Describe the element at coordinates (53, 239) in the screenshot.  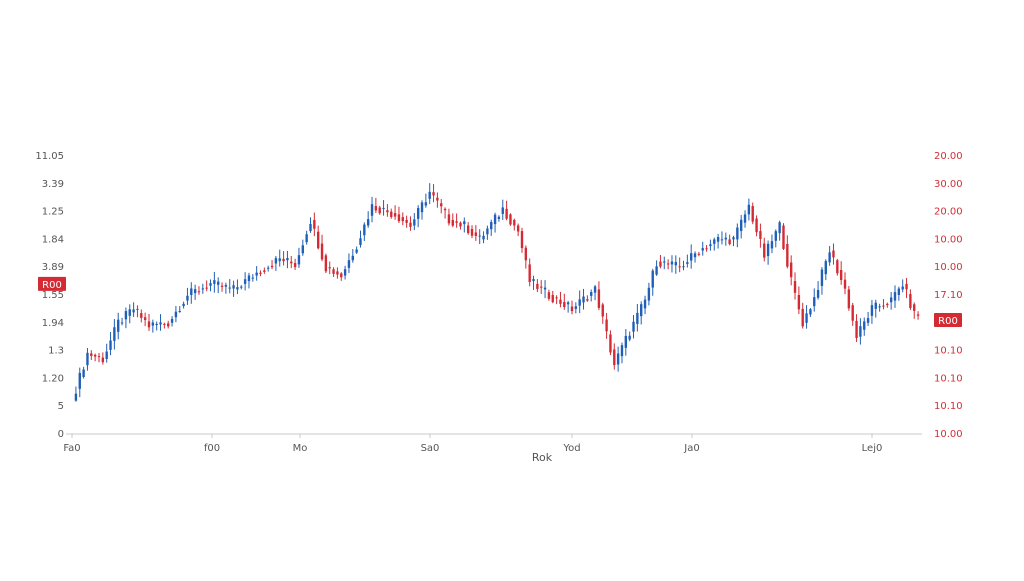
I see `left-tick-label: 1.84` at that location.